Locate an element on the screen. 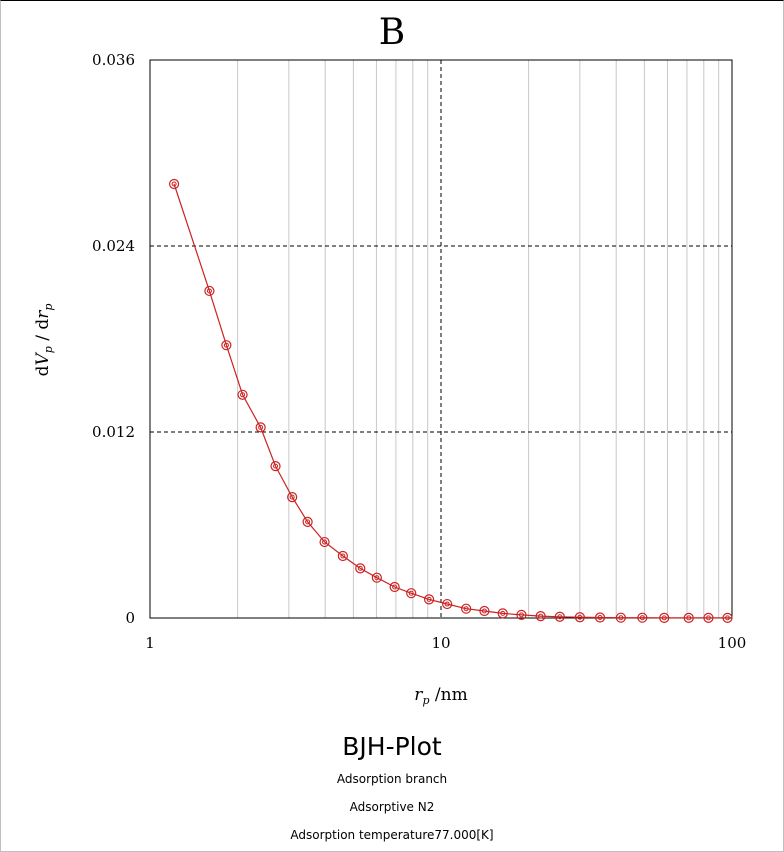 The height and width of the screenshot is (852, 784). y-tick-label: 0.036 is located at coordinates (113, 60).